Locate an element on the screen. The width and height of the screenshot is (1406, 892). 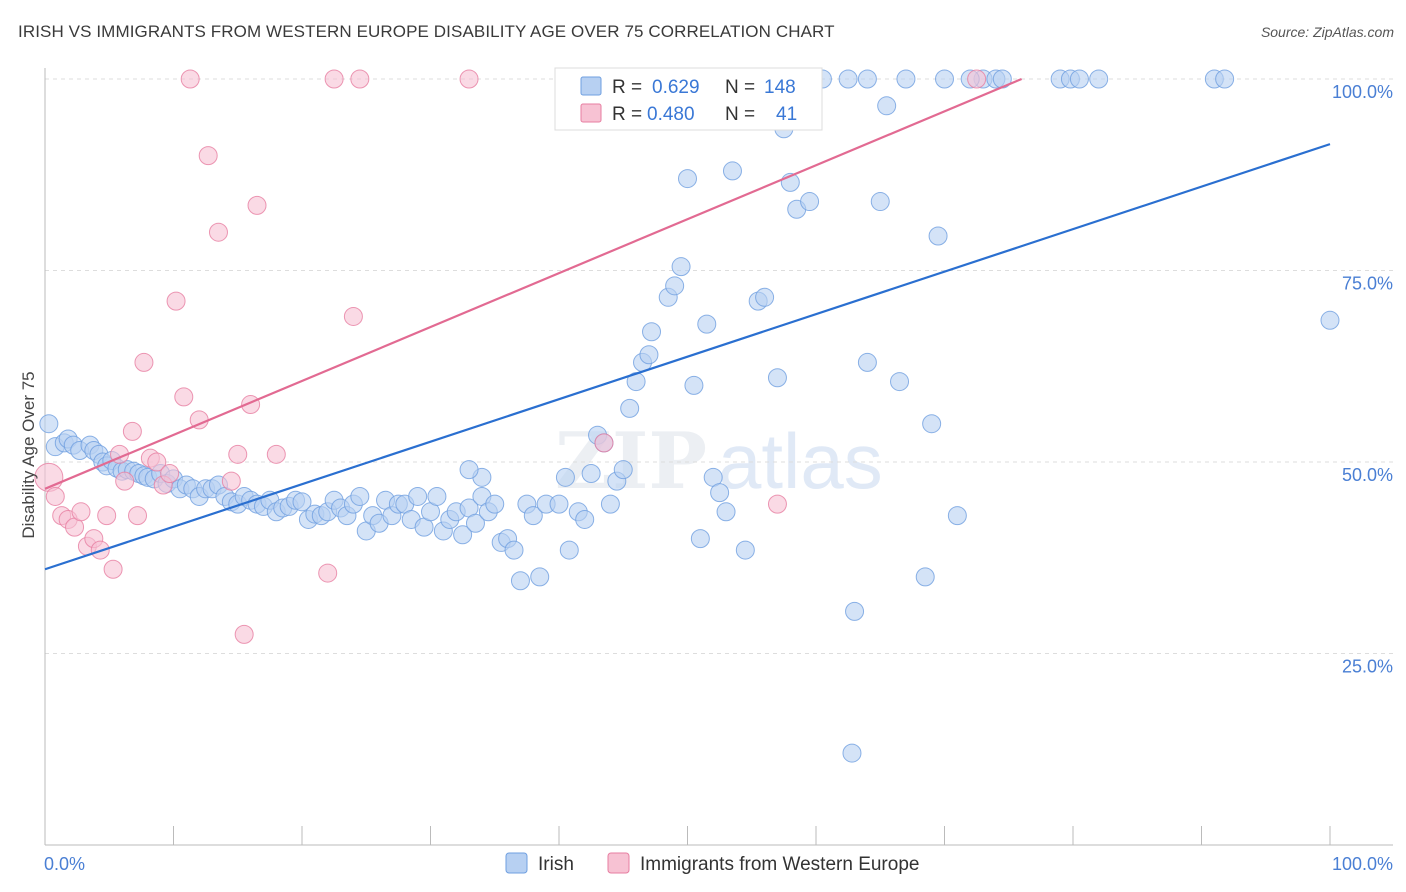
x-axis-ticks is located at coordinates (687, 835).